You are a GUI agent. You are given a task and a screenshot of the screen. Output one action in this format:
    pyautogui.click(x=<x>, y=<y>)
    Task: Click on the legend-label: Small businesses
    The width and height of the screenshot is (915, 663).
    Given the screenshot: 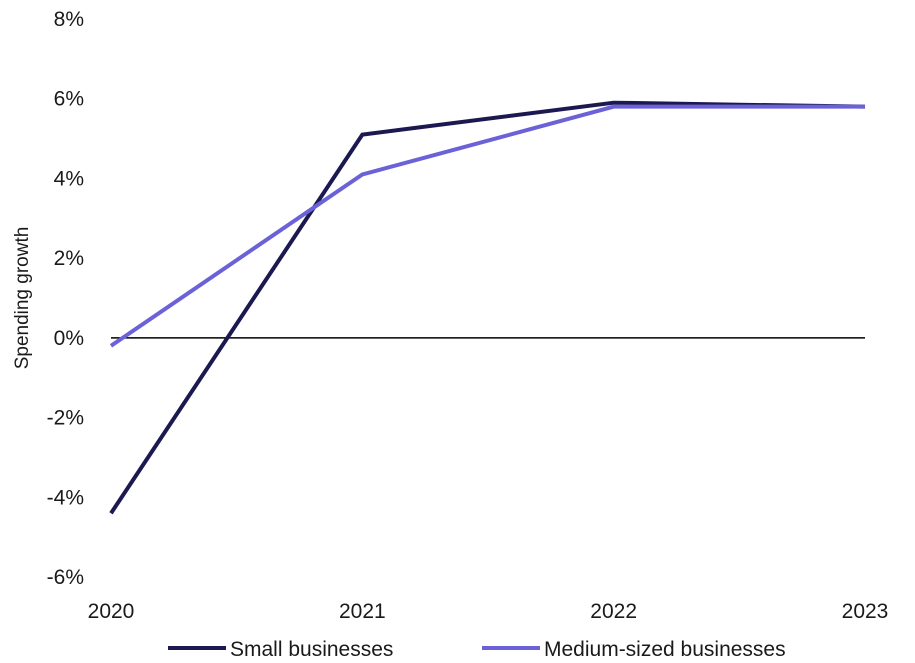 What is the action you would take?
    pyautogui.click(x=311, y=649)
    